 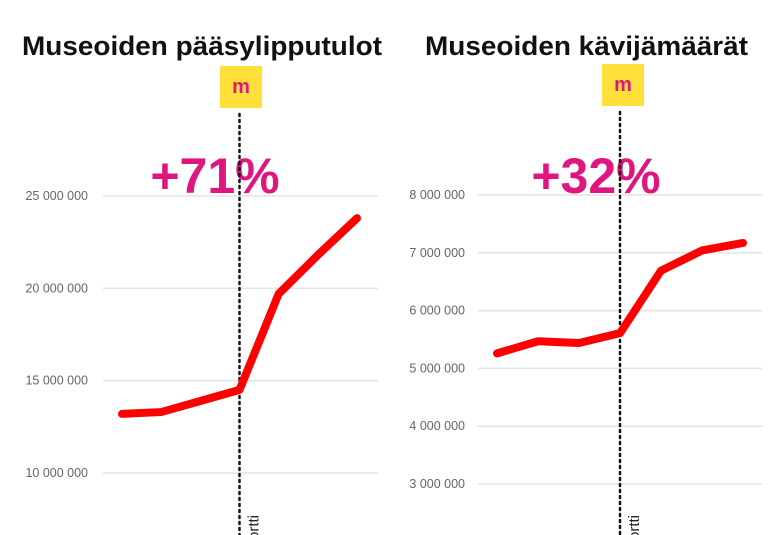 I want to click on y-tick-label: 6 000 000, so click(x=437, y=311).